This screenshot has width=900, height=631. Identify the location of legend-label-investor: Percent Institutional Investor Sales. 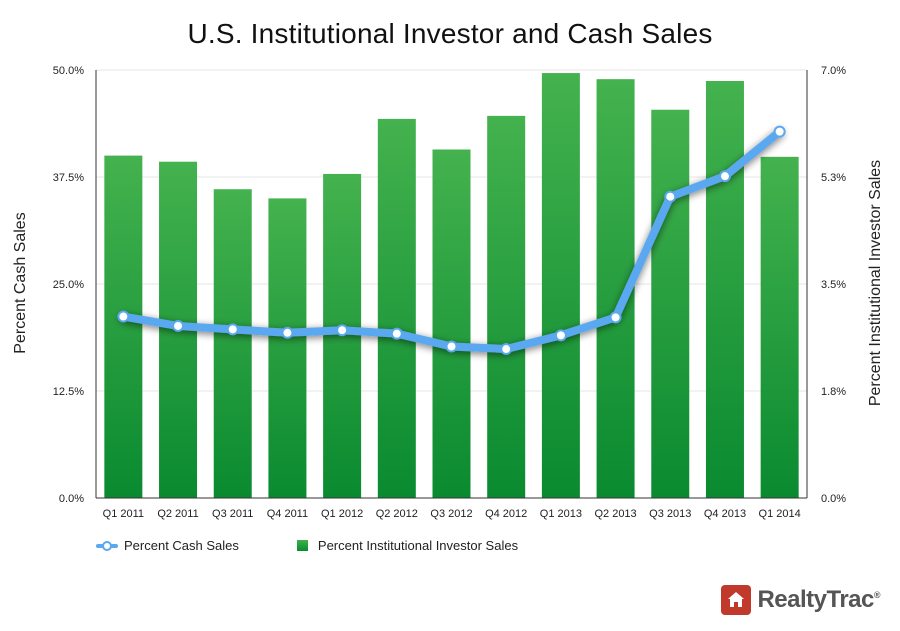
(418, 545).